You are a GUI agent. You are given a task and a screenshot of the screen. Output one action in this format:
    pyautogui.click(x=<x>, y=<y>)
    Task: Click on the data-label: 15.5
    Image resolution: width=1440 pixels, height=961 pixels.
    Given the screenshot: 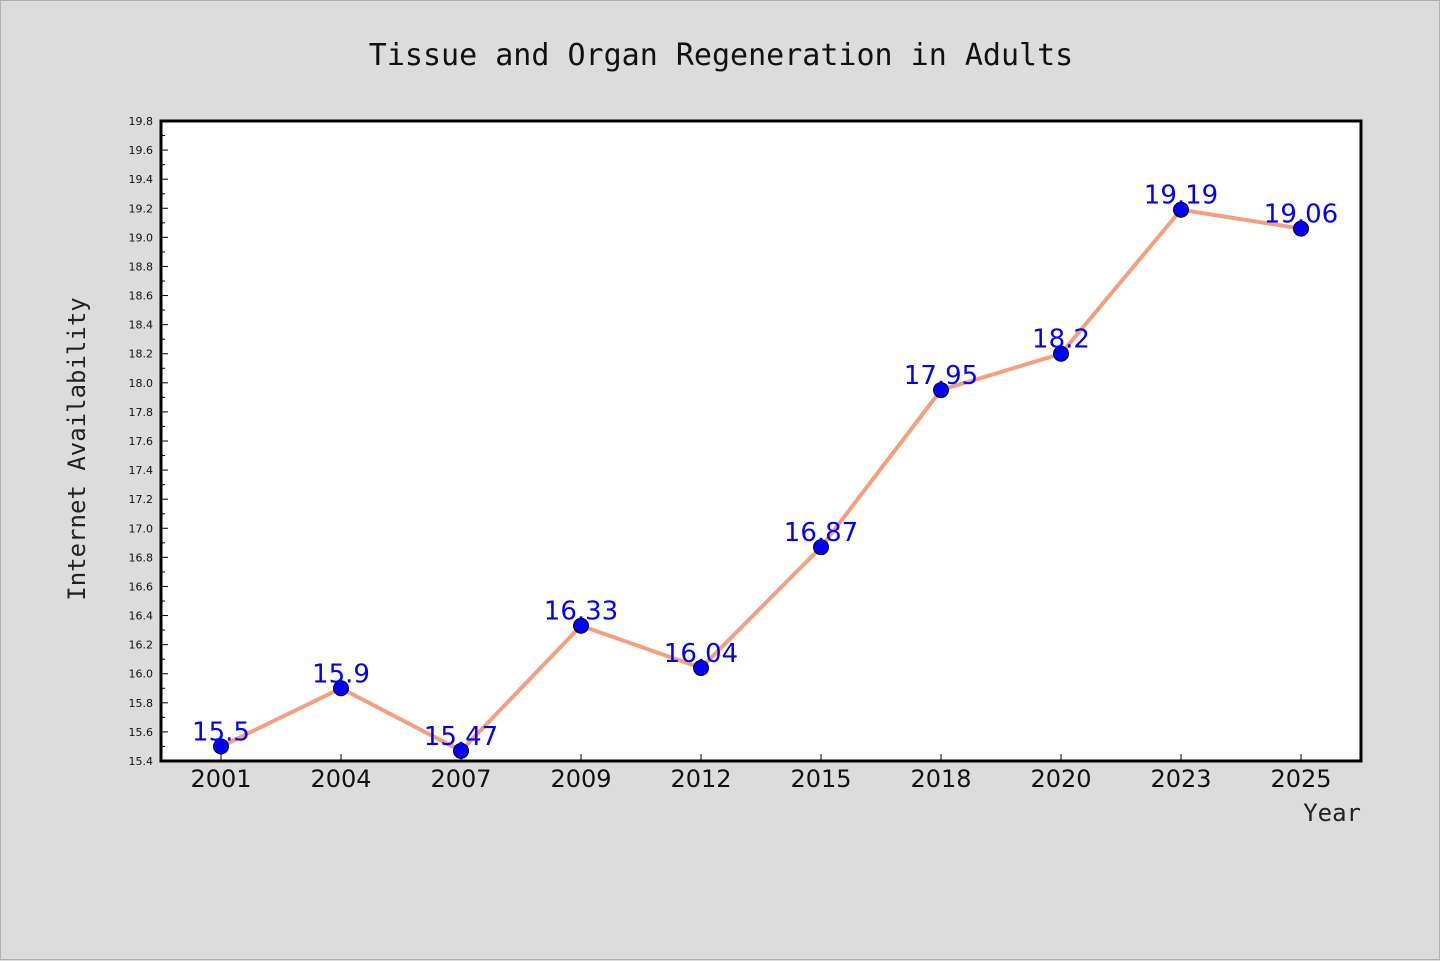 What is the action you would take?
    pyautogui.click(x=221, y=732)
    